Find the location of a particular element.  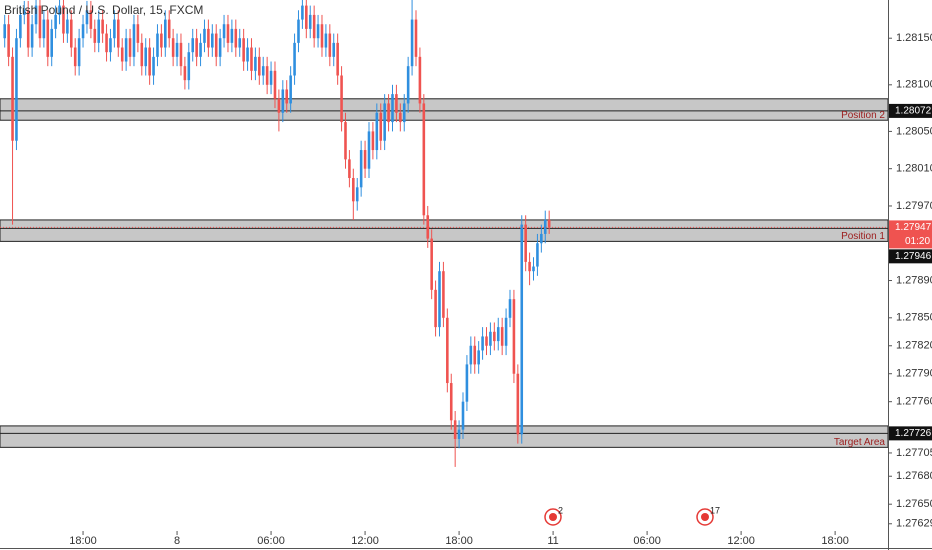

y-tick-label: 1.27705 is located at coordinates (914, 453).